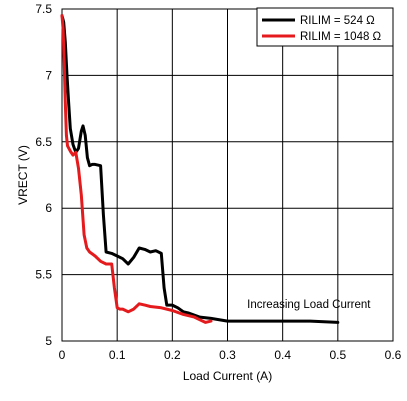  Describe the element at coordinates (117, 355) in the screenshot. I see `x-tick-label: 0.1` at that location.